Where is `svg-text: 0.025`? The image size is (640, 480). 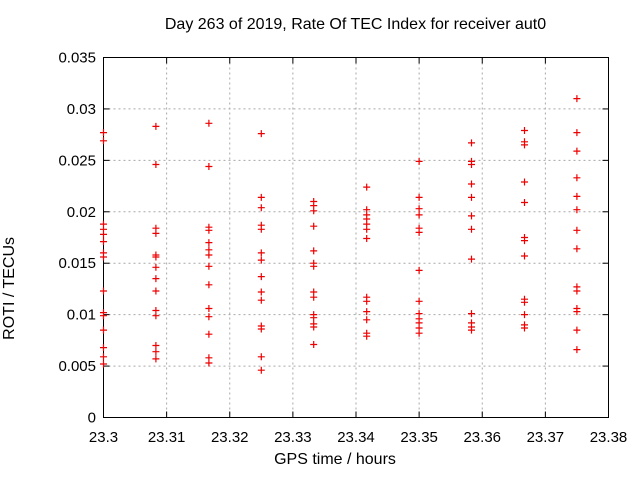
svg-text: 0.025 is located at coordinates (77, 160).